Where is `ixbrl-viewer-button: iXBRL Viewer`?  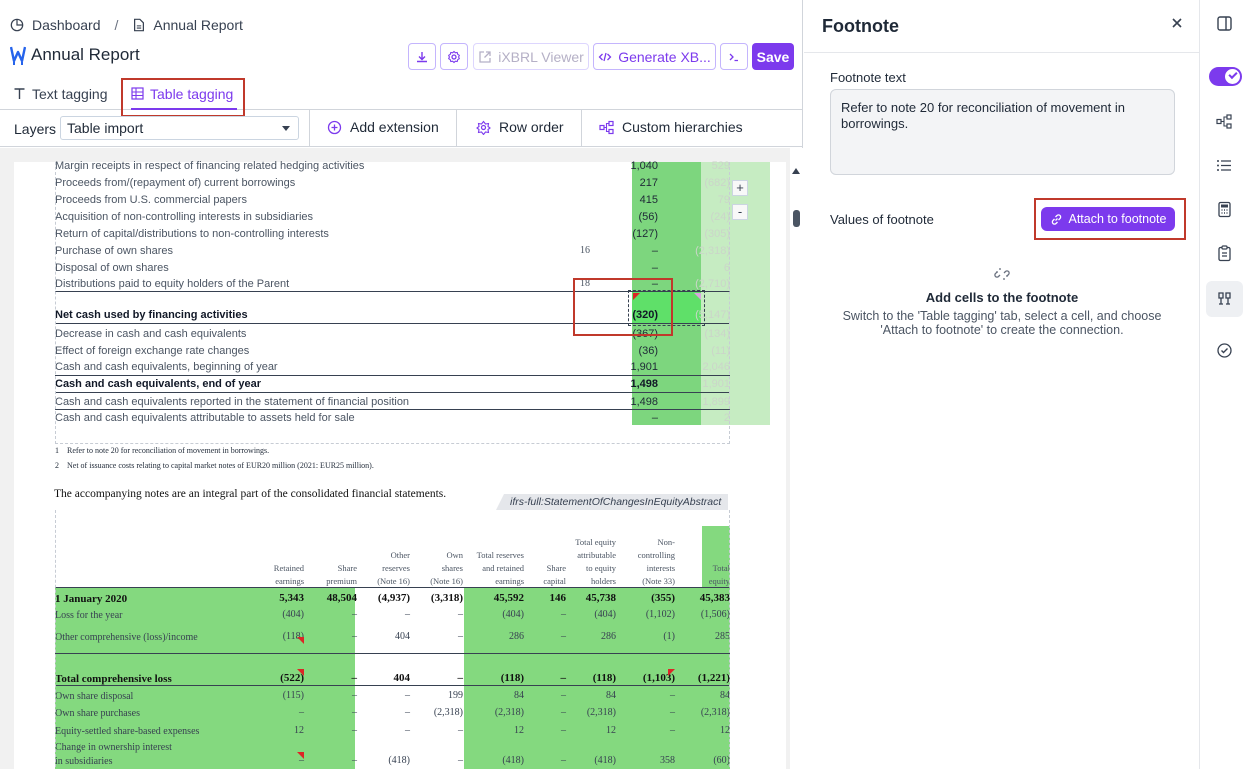 ixbrl-viewer-button: iXBRL Viewer is located at coordinates (531, 56).